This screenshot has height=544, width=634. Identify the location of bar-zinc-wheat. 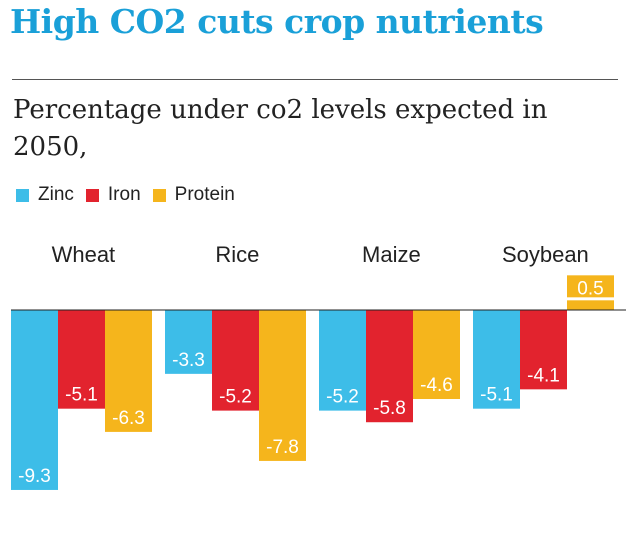
(34, 400).